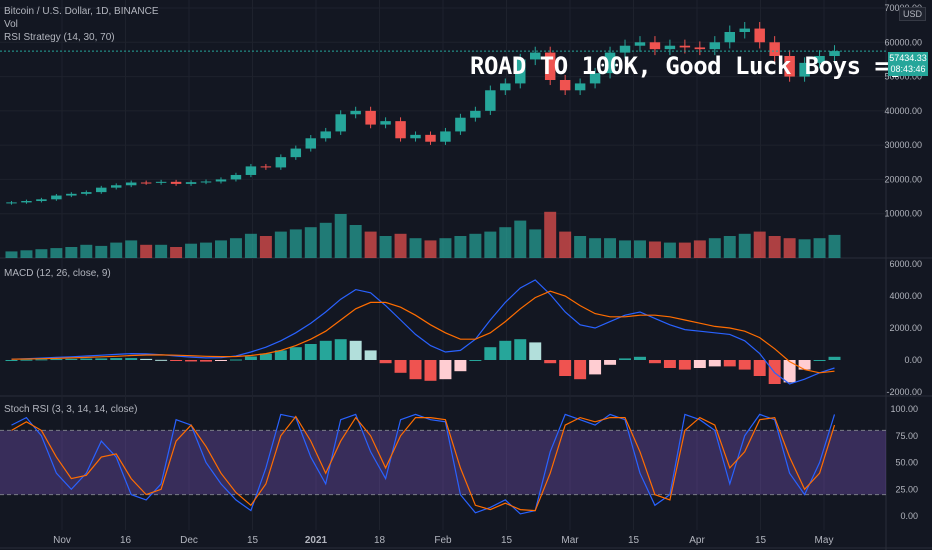 This screenshot has width=932, height=550. I want to click on stoch-tick-label: 100.00, so click(904, 409).